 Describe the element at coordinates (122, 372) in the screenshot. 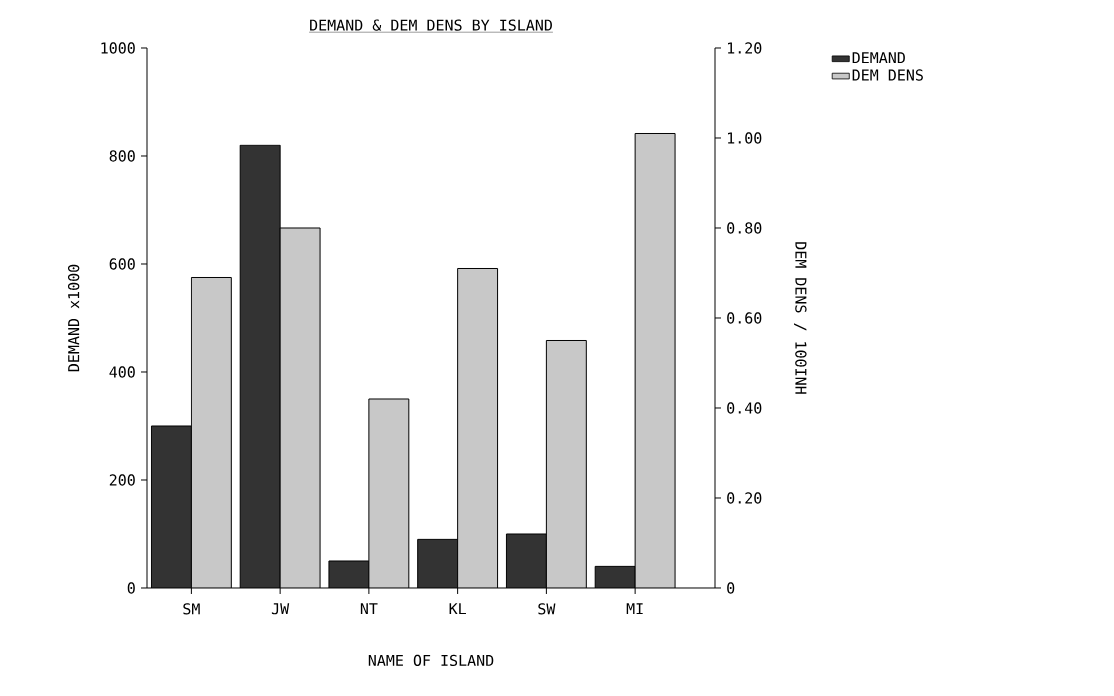

I see `y-tick-label: 400` at that location.